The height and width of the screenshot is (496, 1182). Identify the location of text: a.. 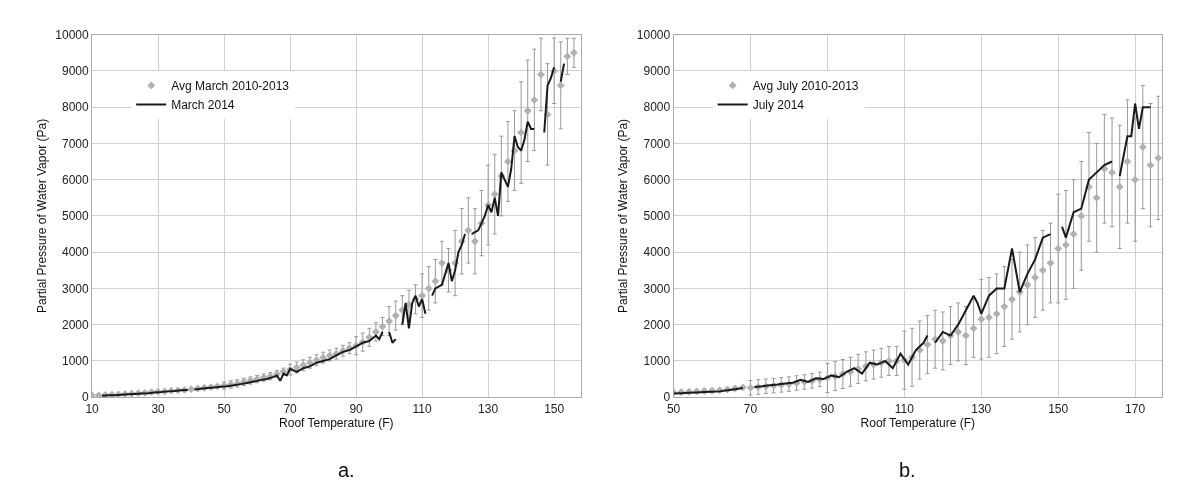
(346, 470).